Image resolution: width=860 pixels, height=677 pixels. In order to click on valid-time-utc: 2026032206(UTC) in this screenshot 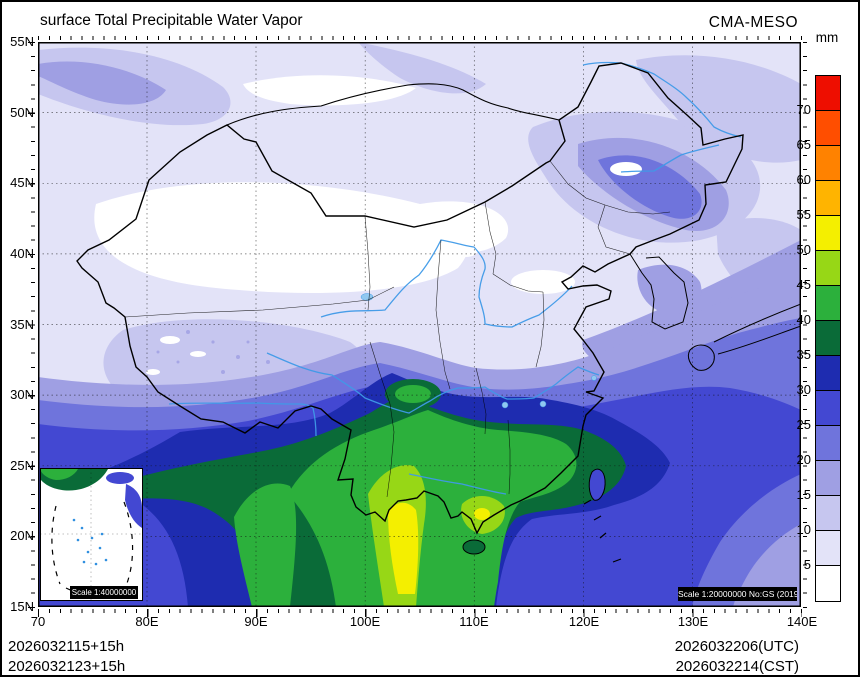, I will do `click(736, 646)`.